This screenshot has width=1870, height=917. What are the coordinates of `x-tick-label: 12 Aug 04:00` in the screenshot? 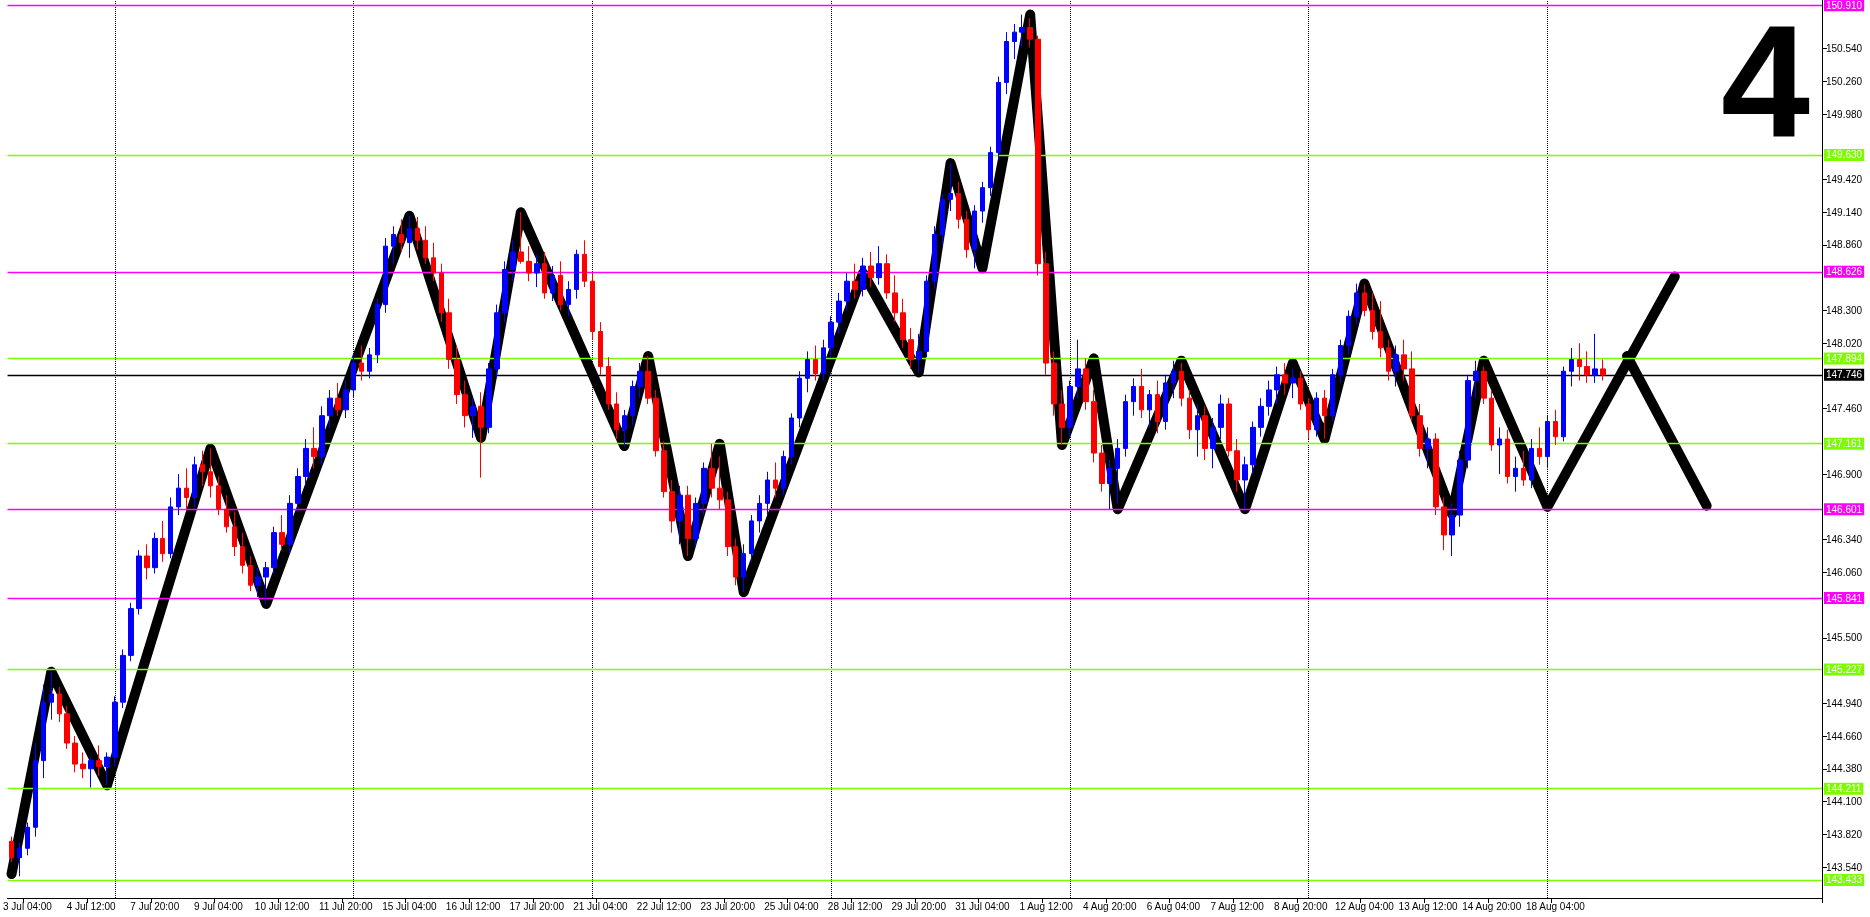 It's located at (1364, 906).